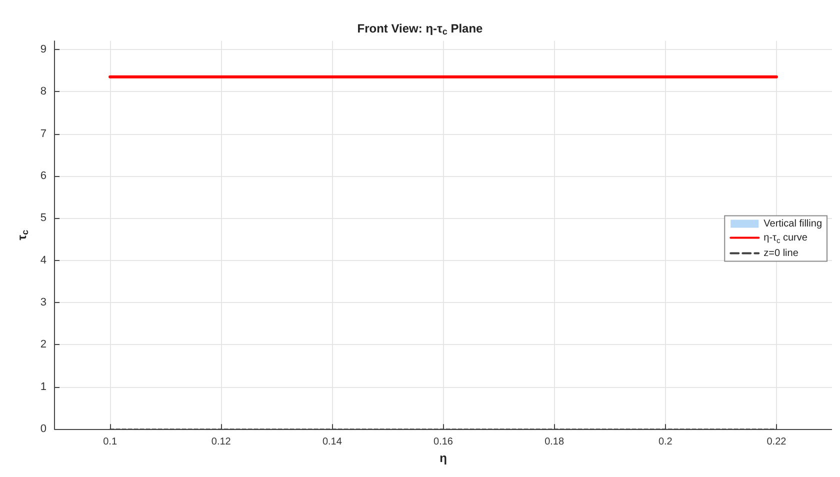 Image resolution: width=840 pixels, height=477 pixels. What do you see at coordinates (110, 442) in the screenshot?
I see `x-tick-label: 0.1` at bounding box center [110, 442].